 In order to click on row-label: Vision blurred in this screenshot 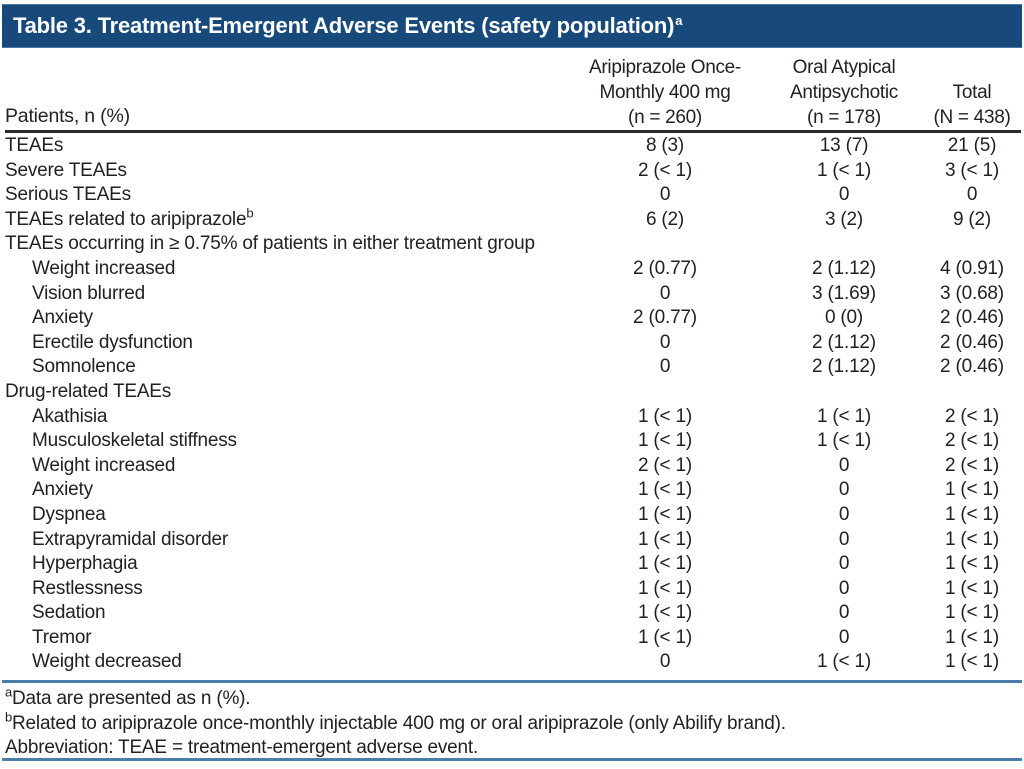, I will do `click(89, 293)`.